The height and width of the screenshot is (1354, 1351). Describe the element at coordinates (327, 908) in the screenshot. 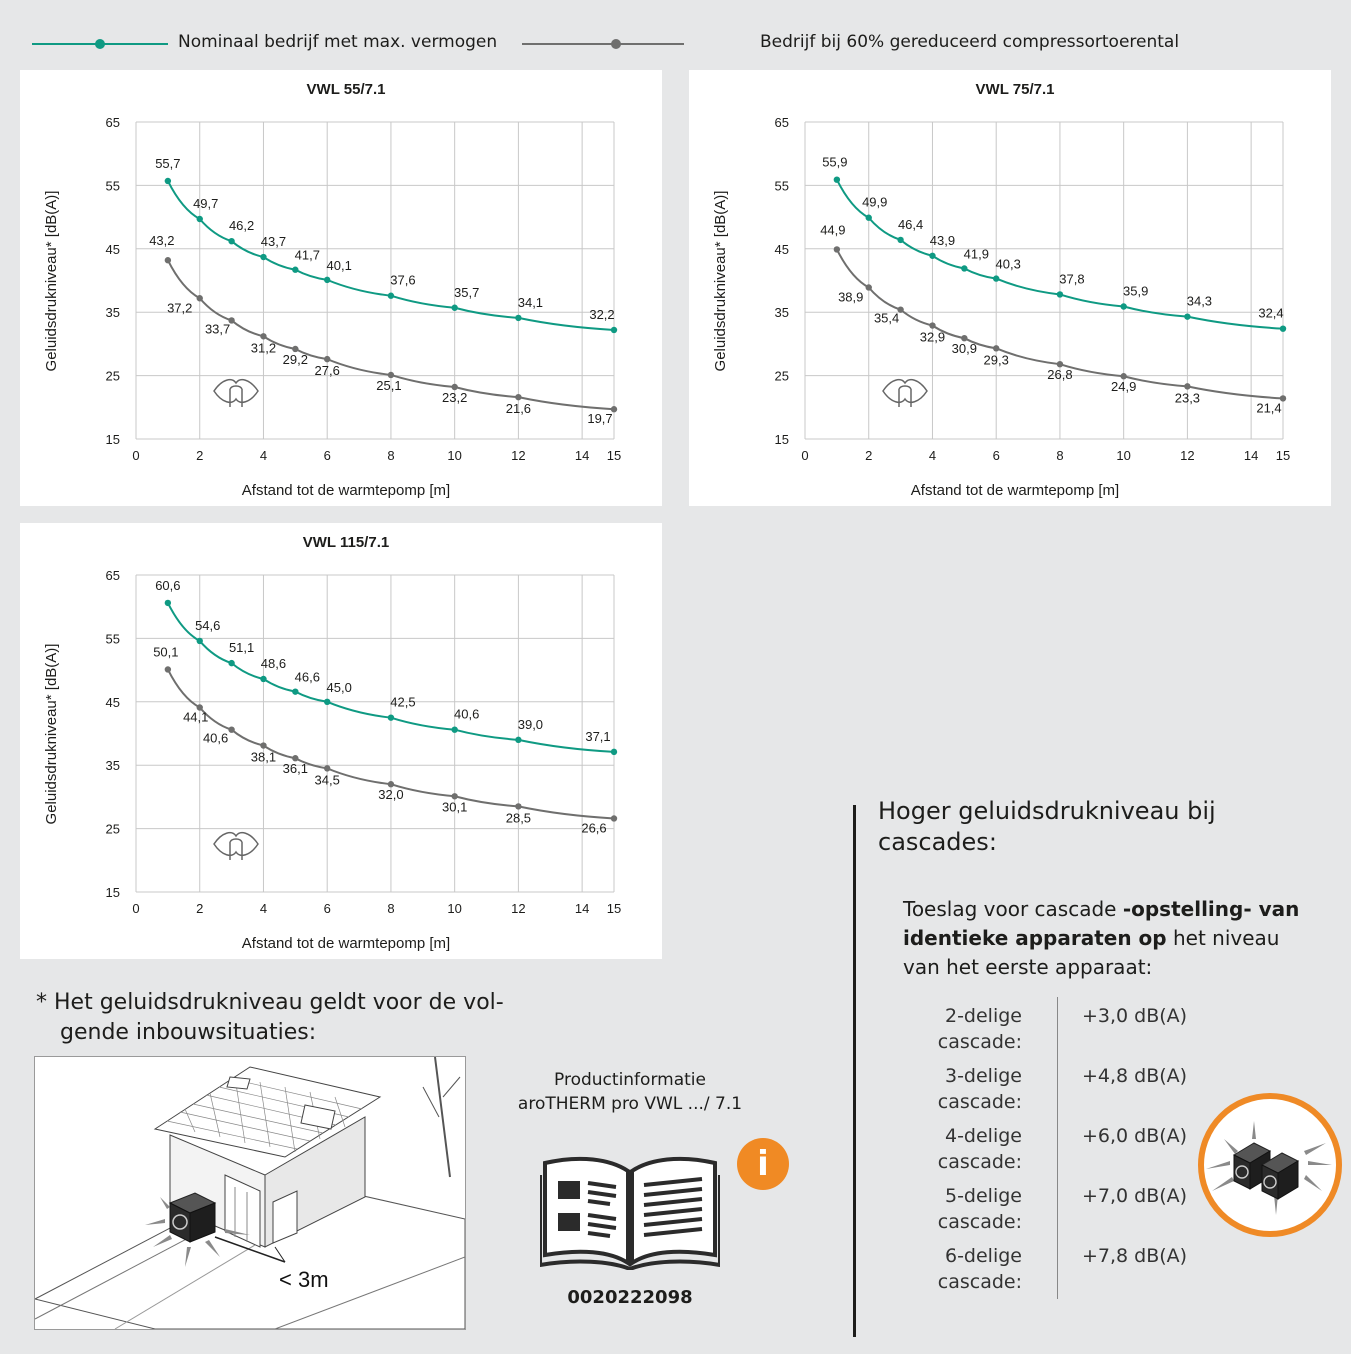

I see `x-tick-label: 6` at that location.